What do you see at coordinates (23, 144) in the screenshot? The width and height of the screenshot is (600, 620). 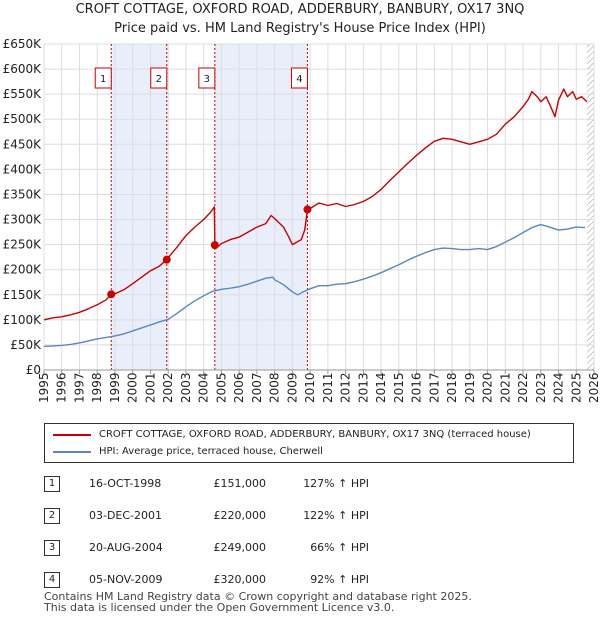 I see `y-tick-label: £450K` at bounding box center [23, 144].